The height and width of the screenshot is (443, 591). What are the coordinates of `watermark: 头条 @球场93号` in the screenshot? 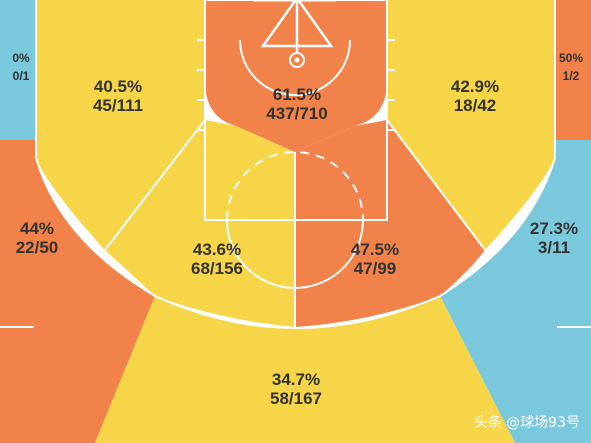 It's located at (527, 422).